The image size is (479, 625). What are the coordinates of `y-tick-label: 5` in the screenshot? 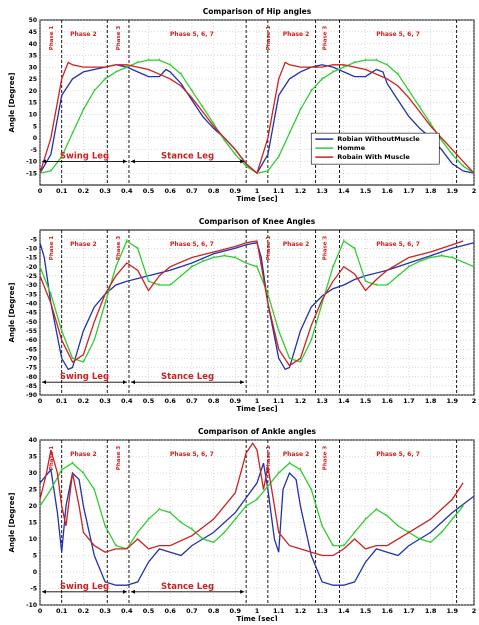 It's located at (35, 126).